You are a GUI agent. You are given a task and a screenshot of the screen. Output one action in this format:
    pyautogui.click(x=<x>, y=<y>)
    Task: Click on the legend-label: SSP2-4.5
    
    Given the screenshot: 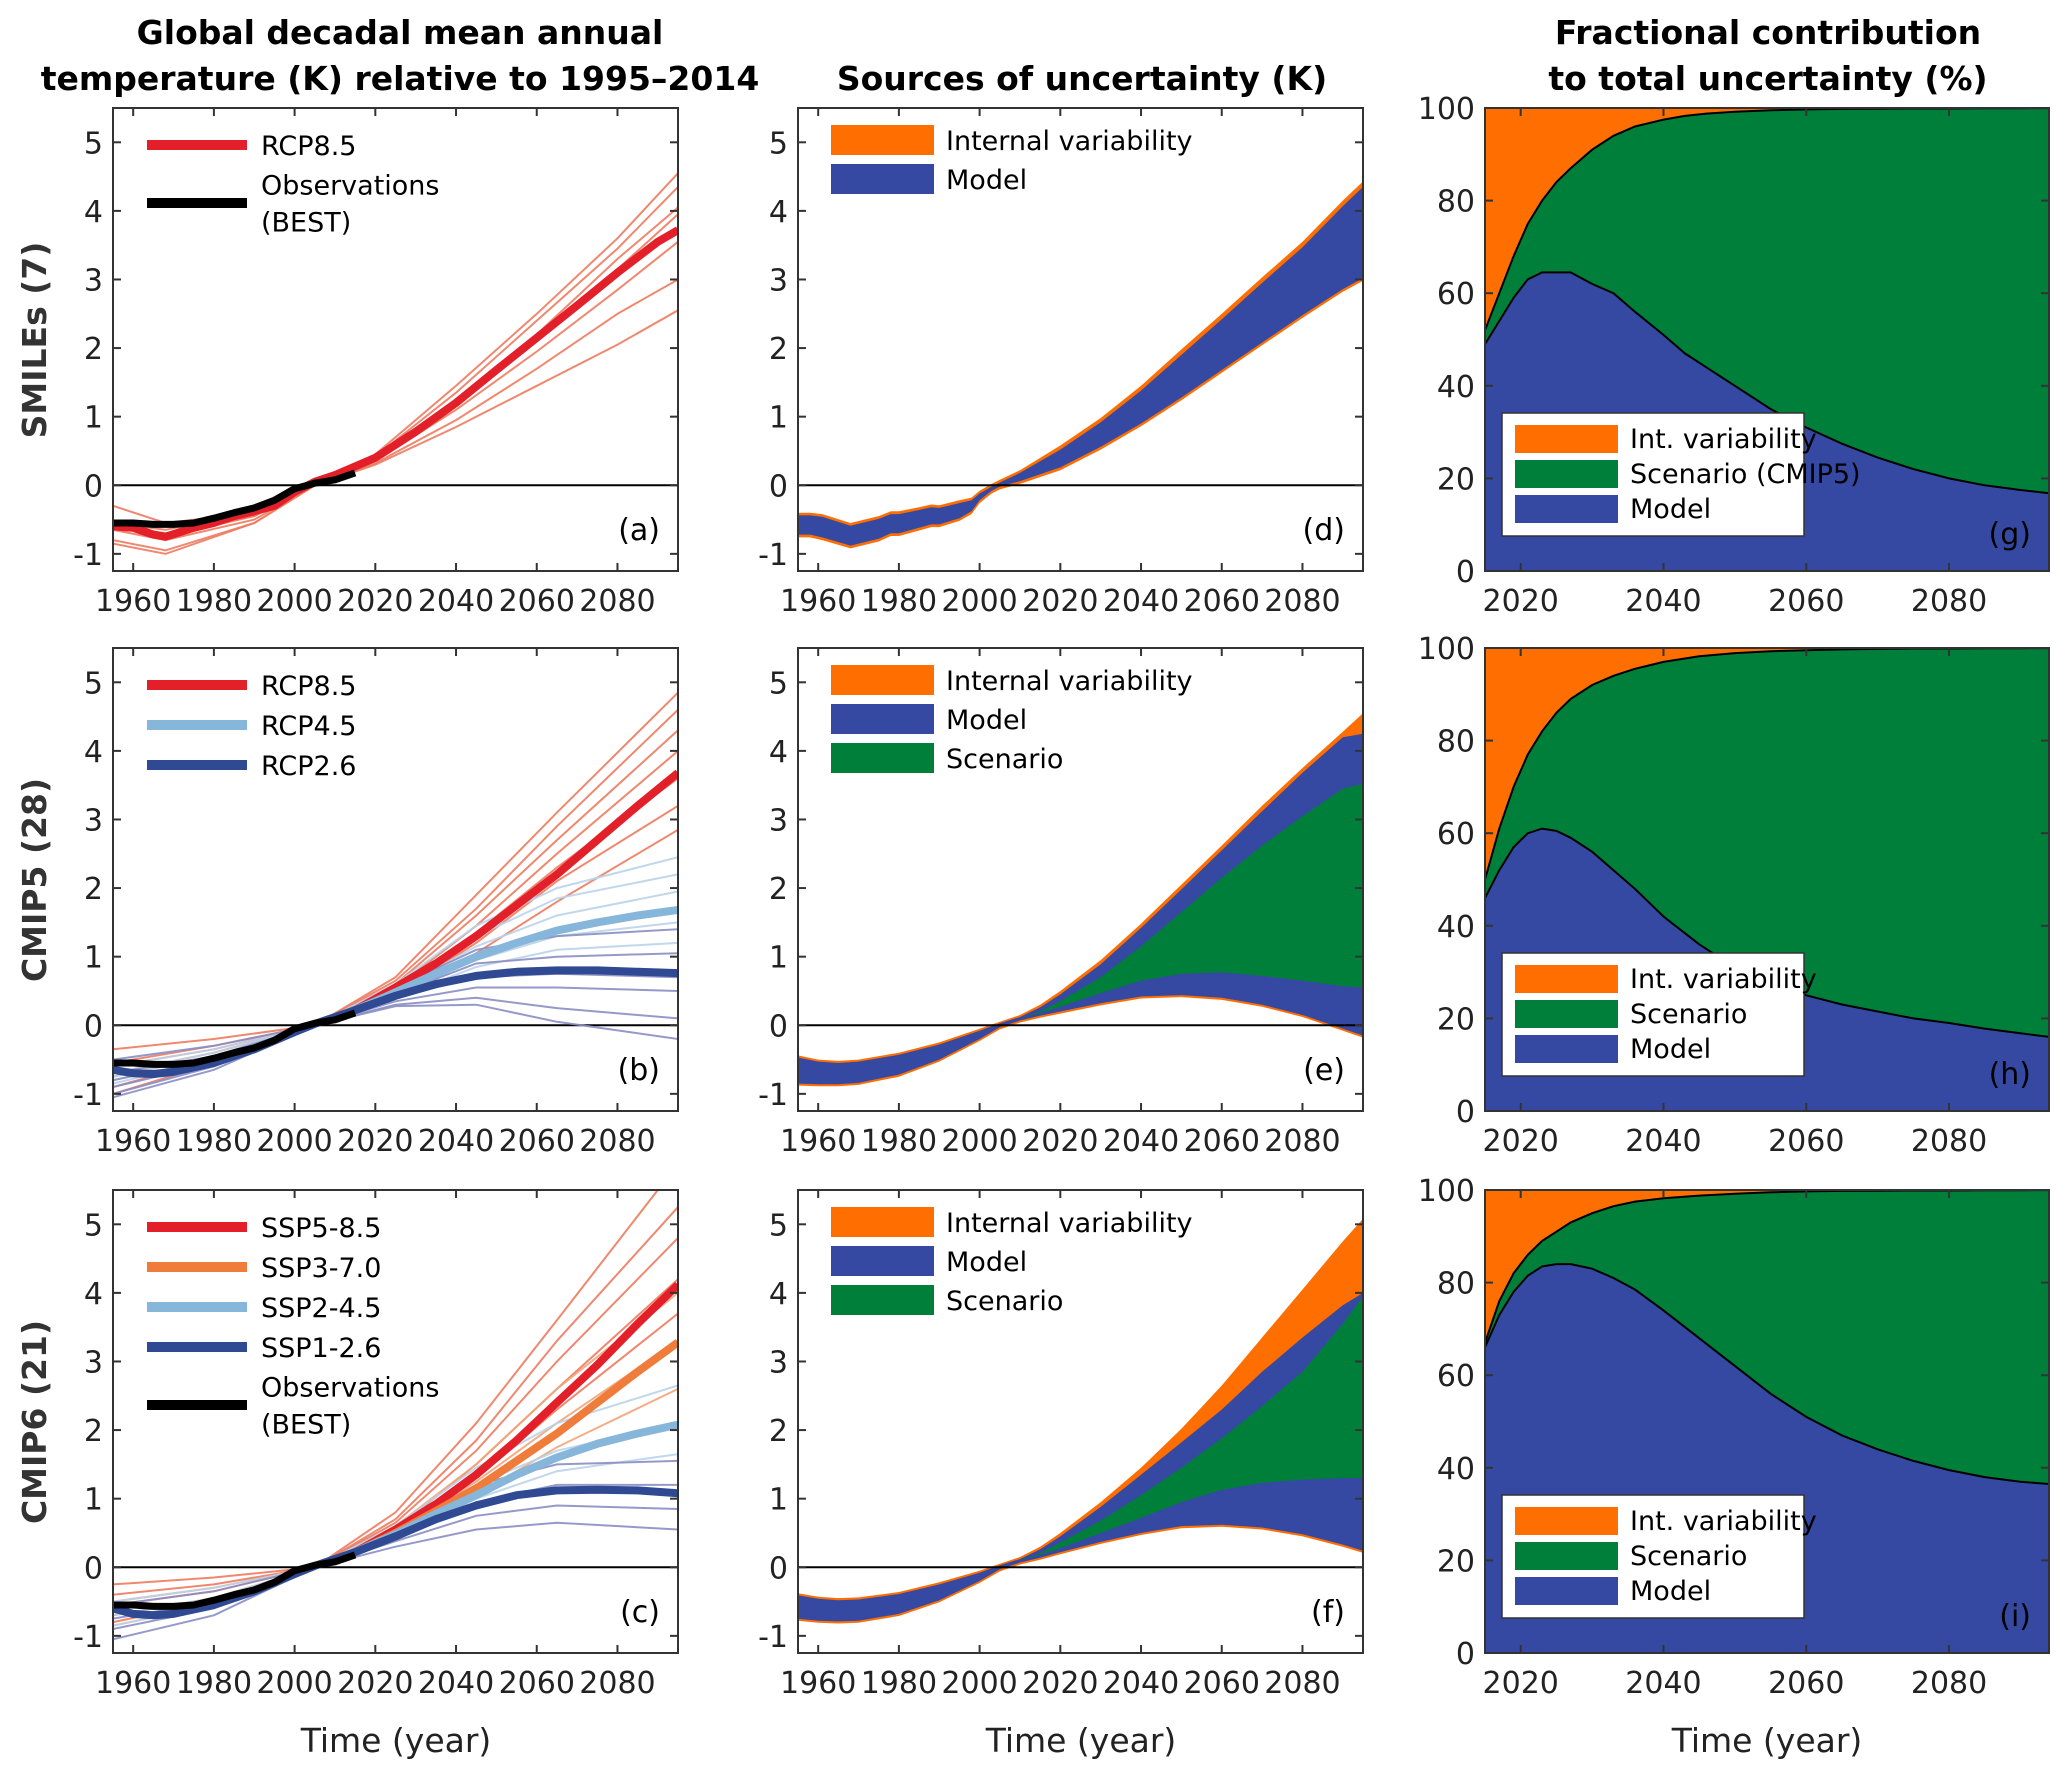 What is the action you would take?
    pyautogui.click(x=321, y=1308)
    